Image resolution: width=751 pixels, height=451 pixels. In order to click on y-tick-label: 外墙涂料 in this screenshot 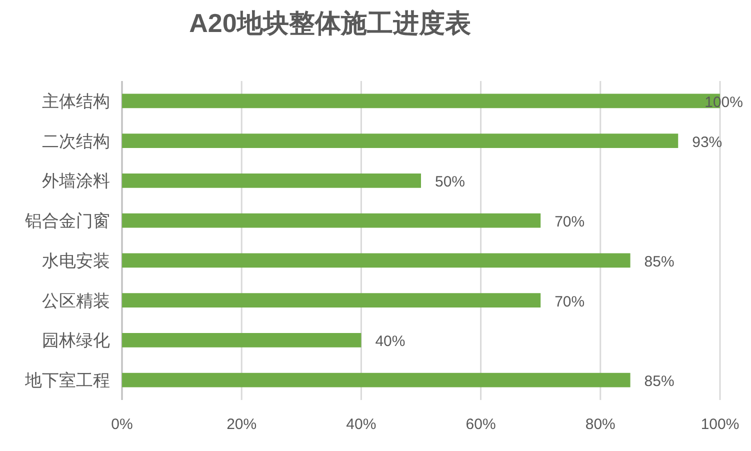, I will do `click(76, 181)`.